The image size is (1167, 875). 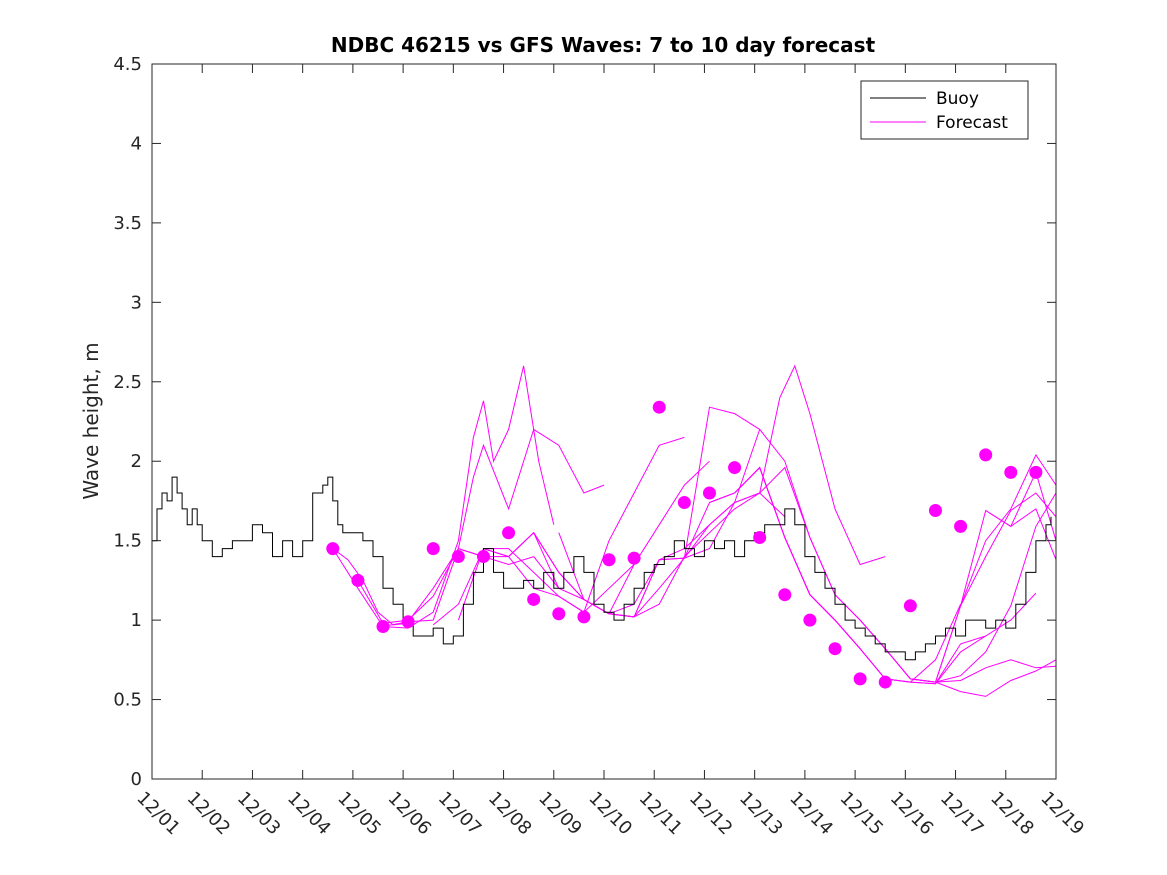 I want to click on x-tick-label: 12/11, so click(x=661, y=814).